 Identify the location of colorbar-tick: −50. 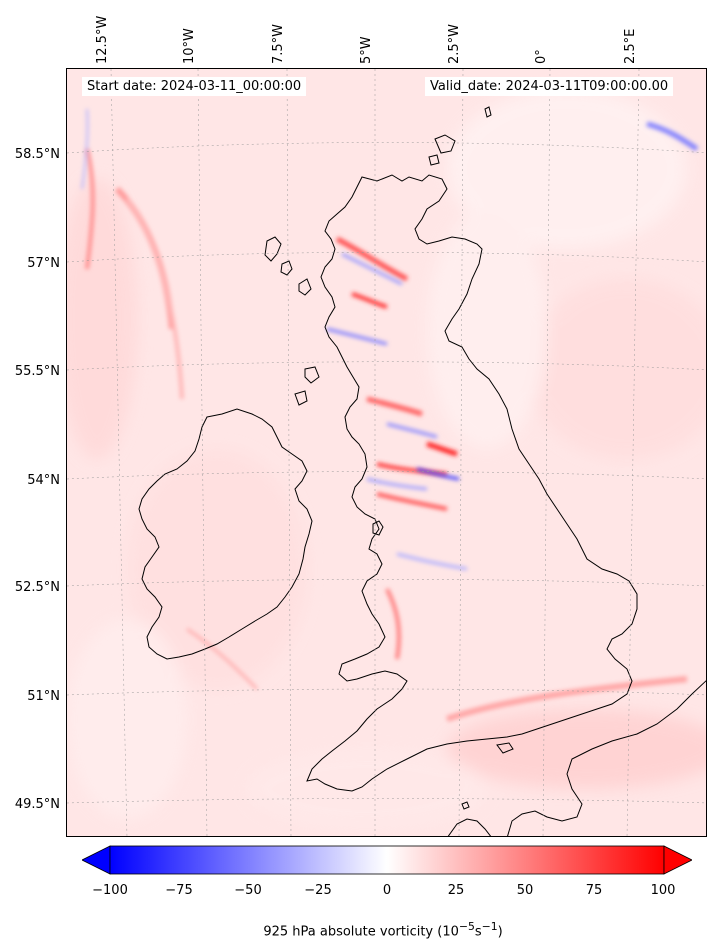
(248, 890).